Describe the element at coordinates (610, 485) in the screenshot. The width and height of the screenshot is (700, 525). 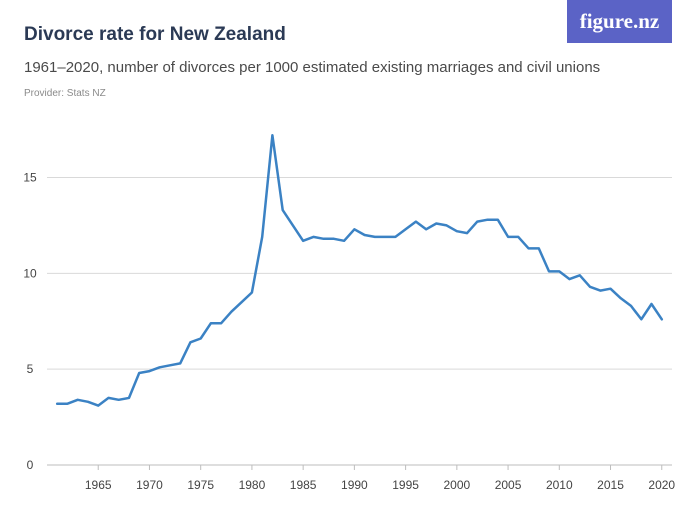
I see `x-tick-label: 2015` at that location.